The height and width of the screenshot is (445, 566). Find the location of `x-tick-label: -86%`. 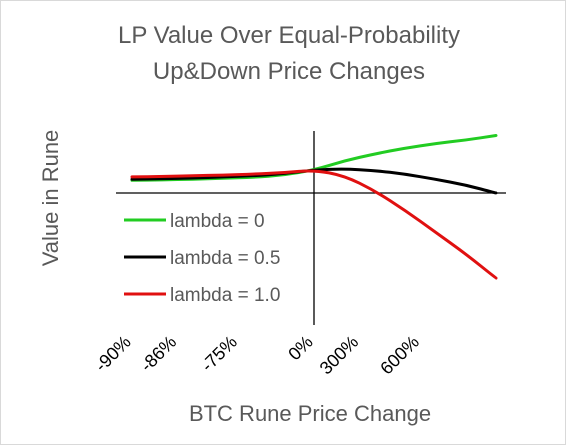

x-tick-label: -86% is located at coordinates (158, 354).